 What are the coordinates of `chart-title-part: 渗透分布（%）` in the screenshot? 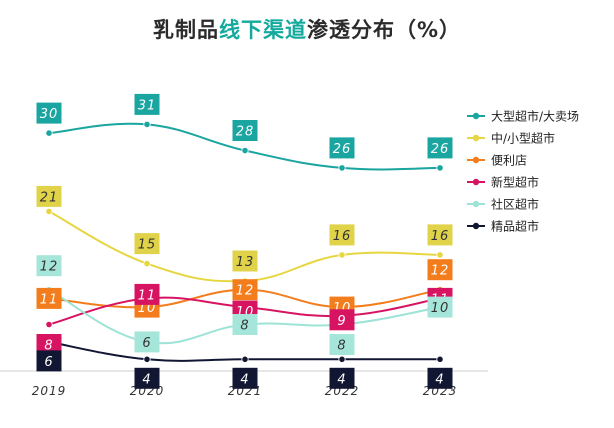 It's located at (384, 30).